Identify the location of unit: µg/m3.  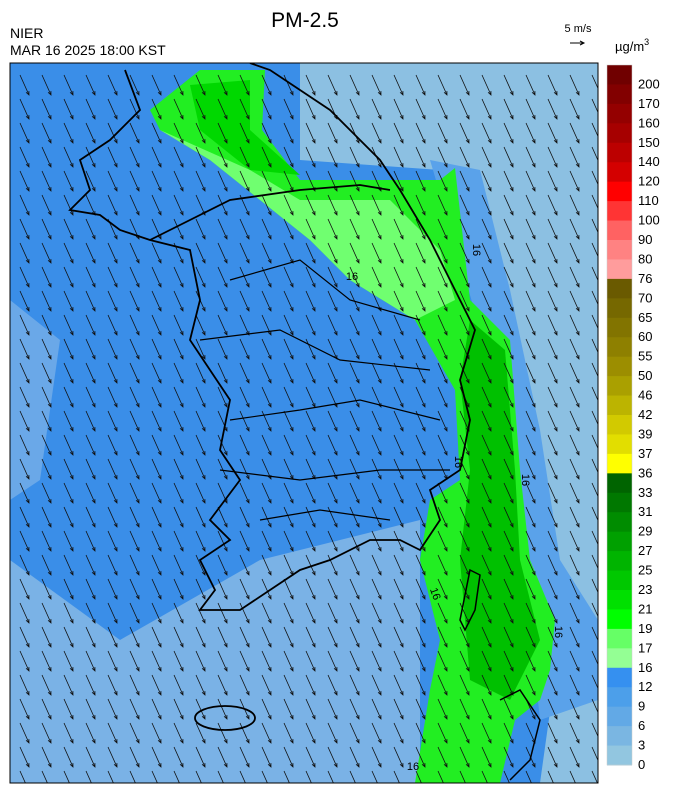
(632, 45).